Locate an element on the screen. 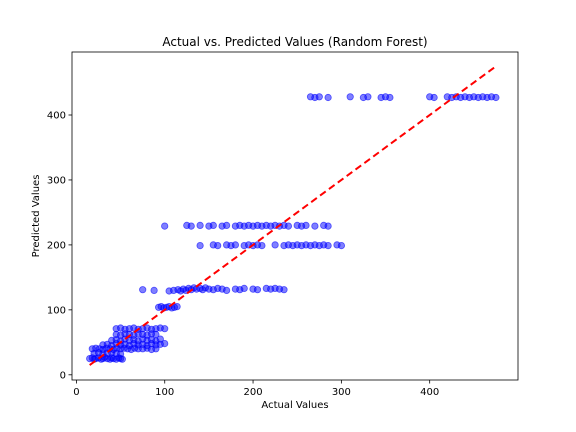 The image size is (576, 432). y-axis-label: Predicted Values is located at coordinates (36, 216).